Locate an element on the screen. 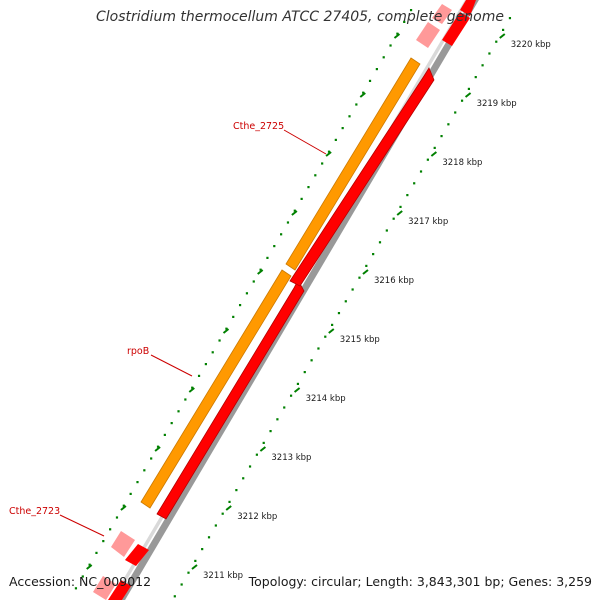 This screenshot has height=600, width=600. gene-rpob is located at coordinates (216, 389).